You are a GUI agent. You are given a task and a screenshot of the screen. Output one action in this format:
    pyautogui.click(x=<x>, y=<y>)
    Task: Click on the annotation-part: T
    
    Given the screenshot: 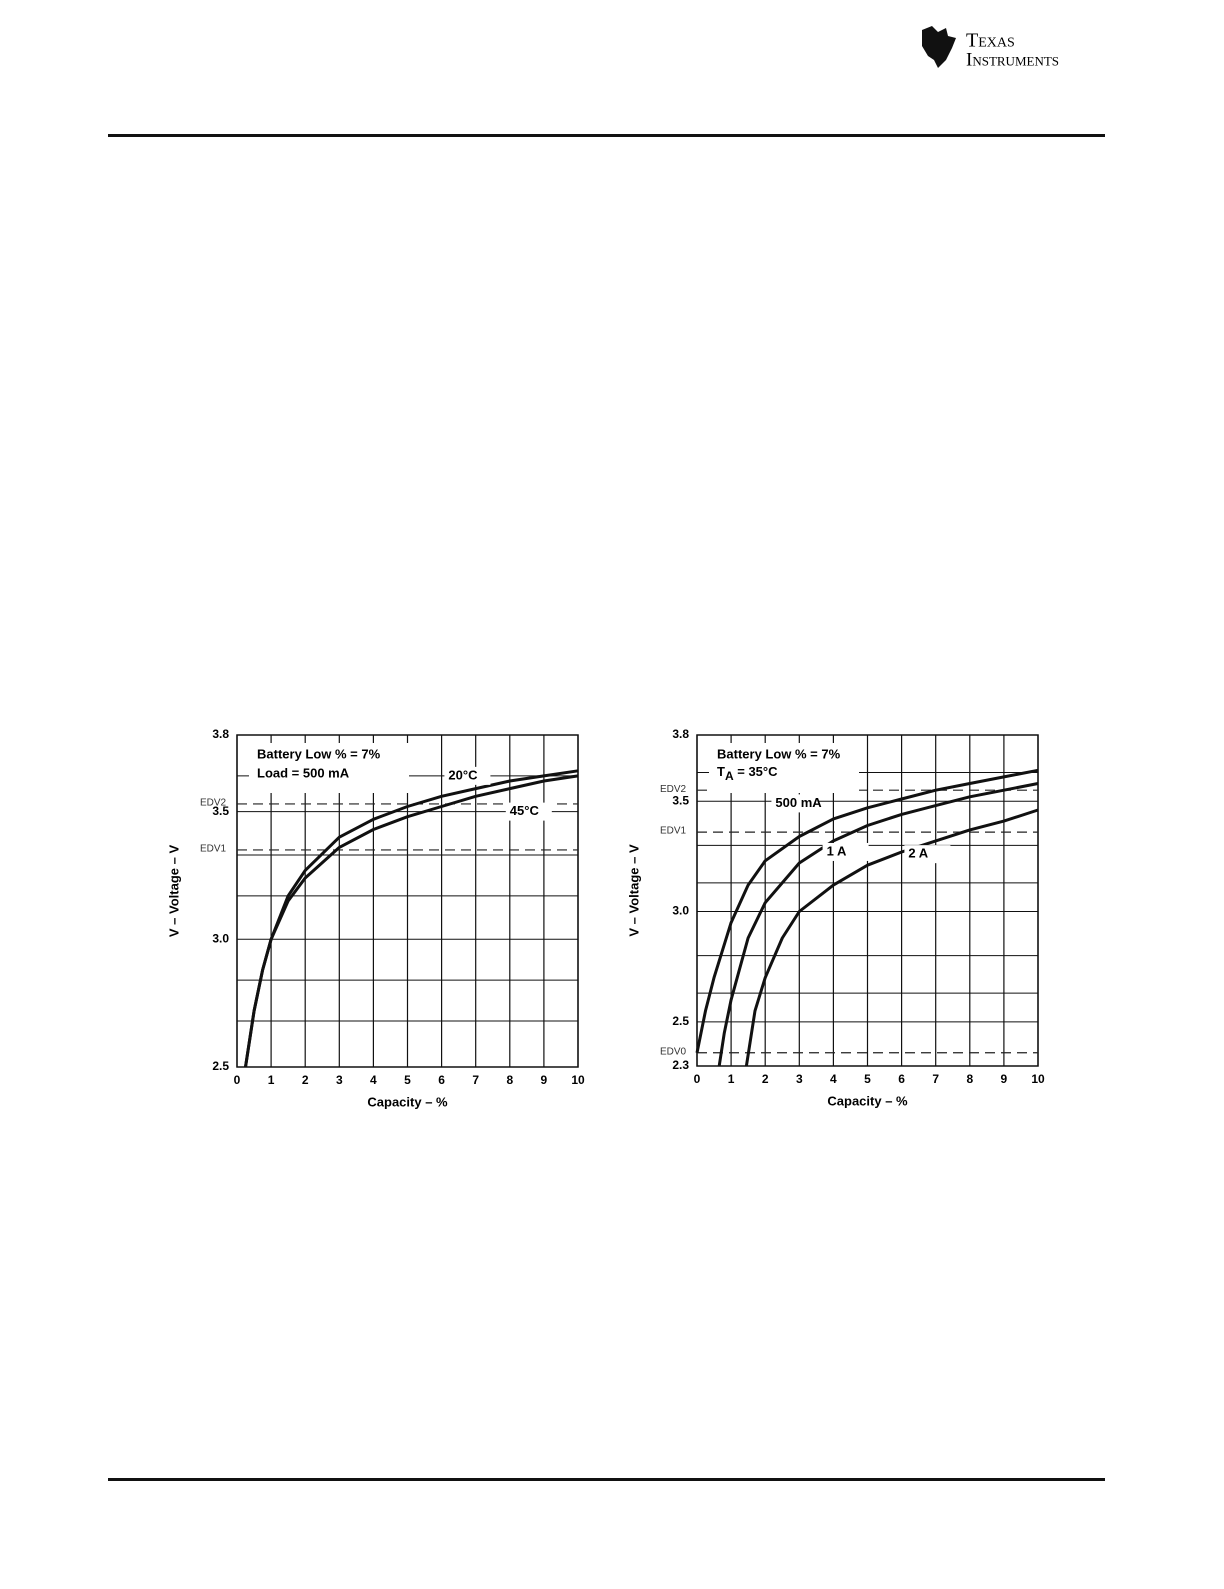 What is the action you would take?
    pyautogui.click(x=721, y=771)
    